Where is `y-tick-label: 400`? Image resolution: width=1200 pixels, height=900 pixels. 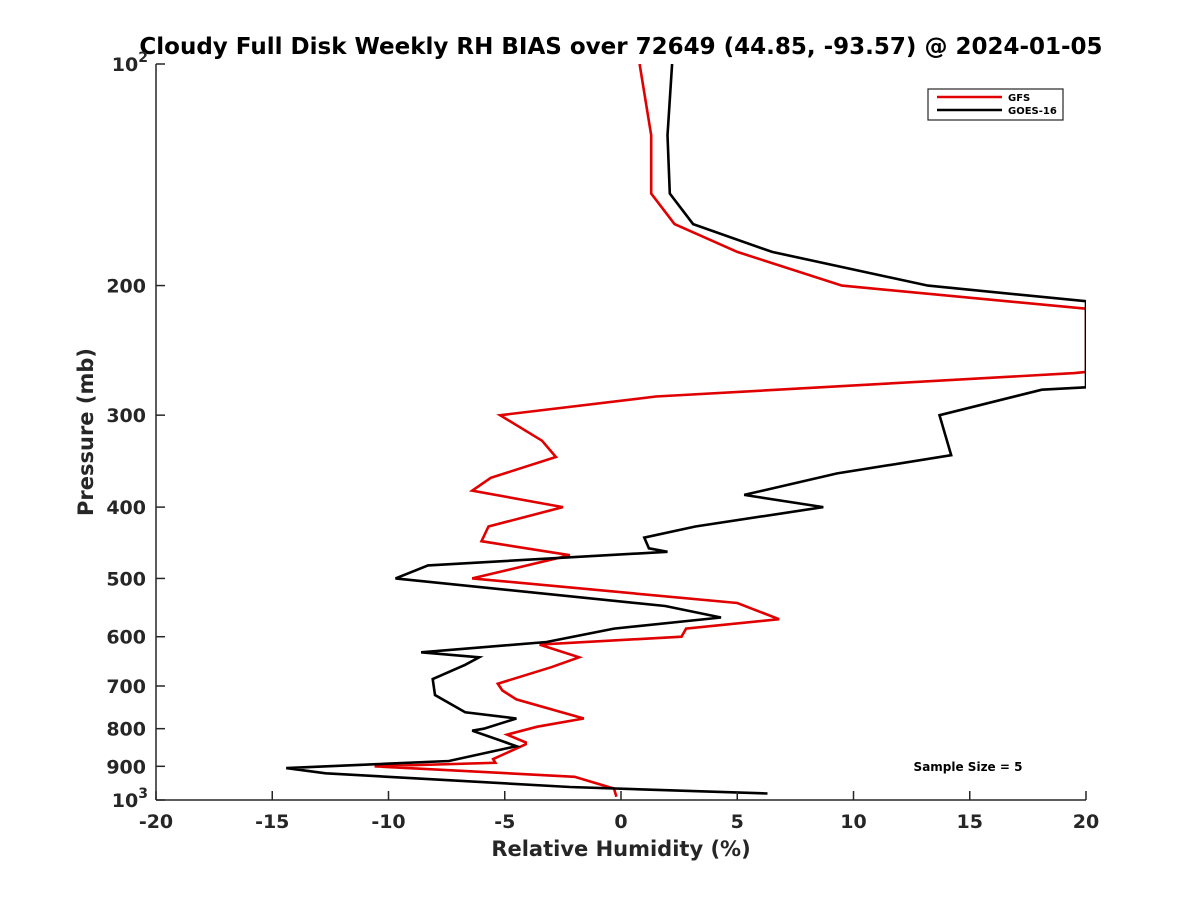
y-tick-label: 400 is located at coordinates (126, 508).